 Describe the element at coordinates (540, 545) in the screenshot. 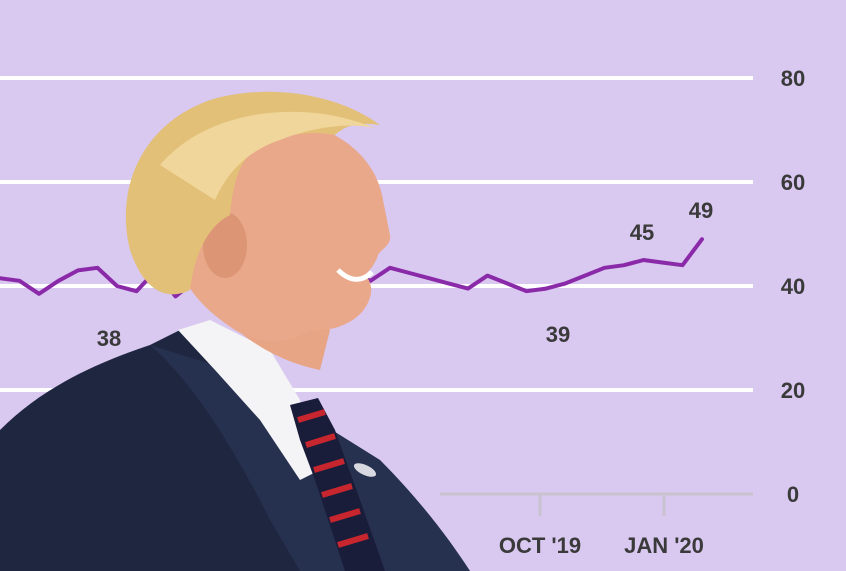

I see `x-tick-label-0: OCT '19` at that location.